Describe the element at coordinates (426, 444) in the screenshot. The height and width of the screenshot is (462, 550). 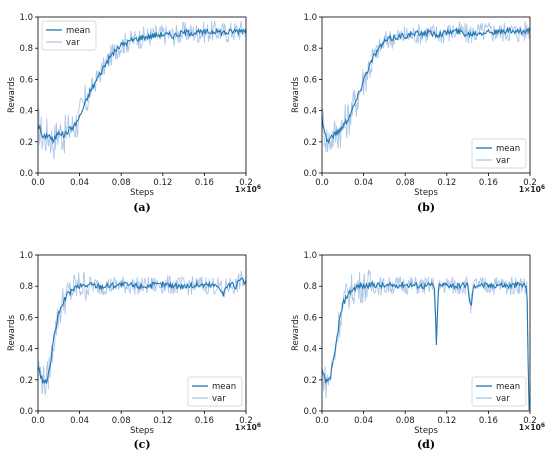
I see `panel-caption: (d)` at that location.